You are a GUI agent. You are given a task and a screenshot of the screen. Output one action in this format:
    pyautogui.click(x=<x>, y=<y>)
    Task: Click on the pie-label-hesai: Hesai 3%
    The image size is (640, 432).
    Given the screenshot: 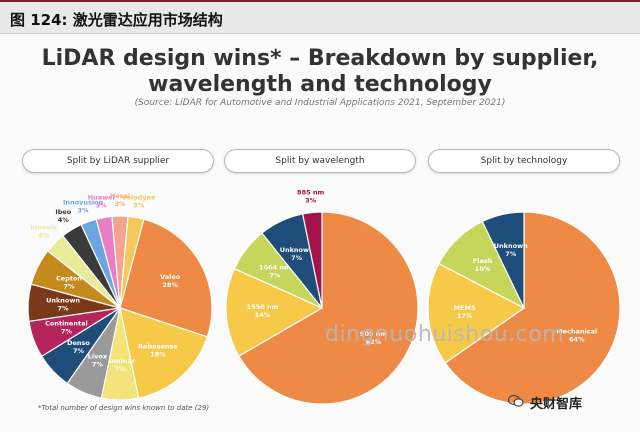 What is the action you would take?
    pyautogui.click(x=120, y=200)
    